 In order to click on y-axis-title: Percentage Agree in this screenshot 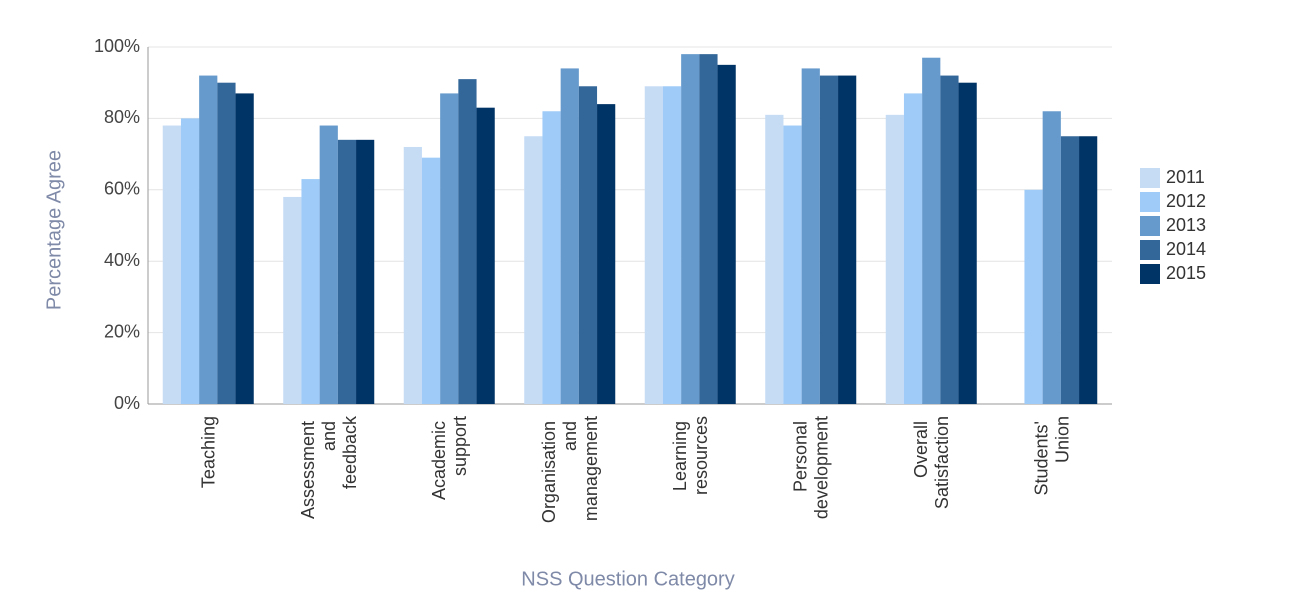, I will do `click(54, 230)`.